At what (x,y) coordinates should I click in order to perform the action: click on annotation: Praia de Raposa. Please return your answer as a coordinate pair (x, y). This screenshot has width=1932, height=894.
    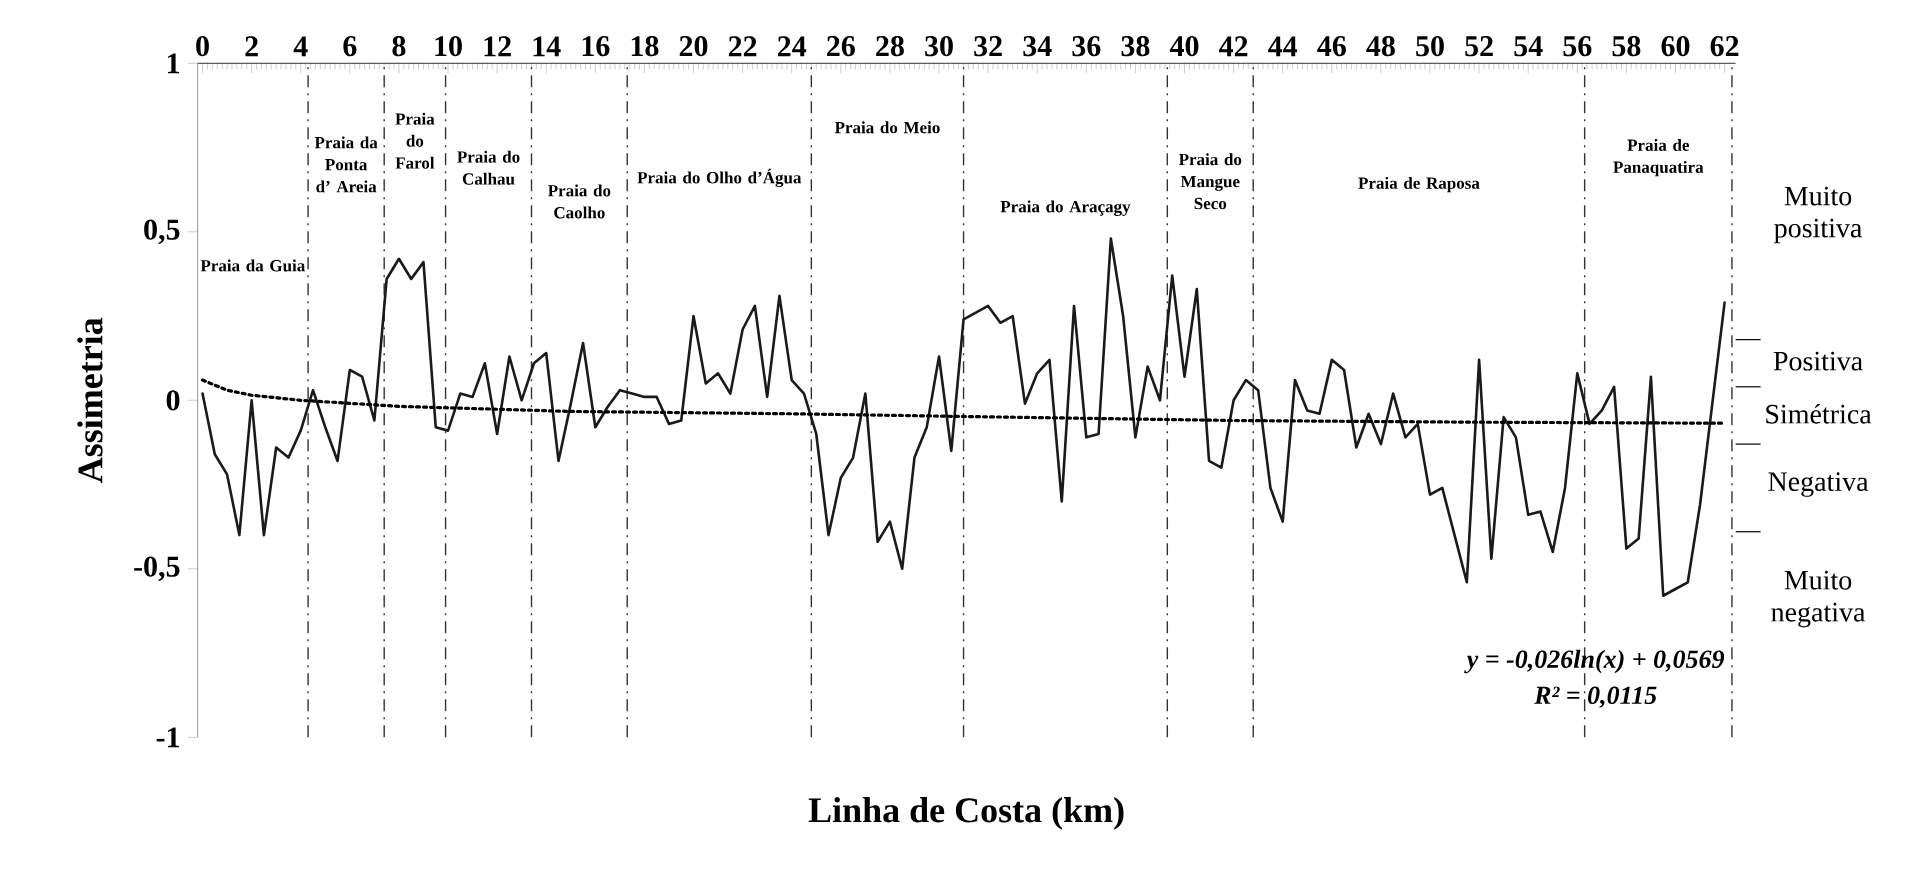
    Looking at the image, I should click on (1419, 184).